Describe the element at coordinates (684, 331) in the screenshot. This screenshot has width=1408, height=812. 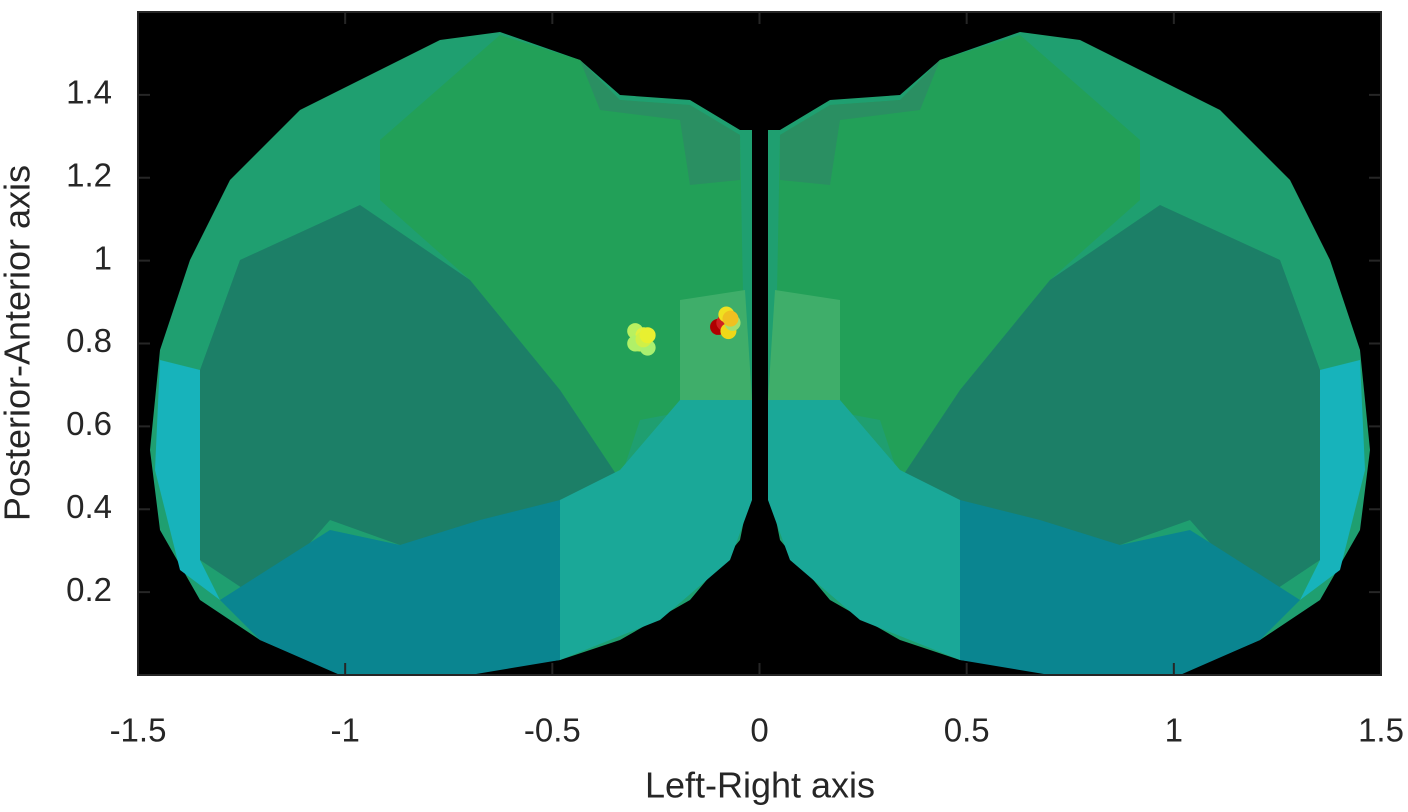
I see `marks` at that location.